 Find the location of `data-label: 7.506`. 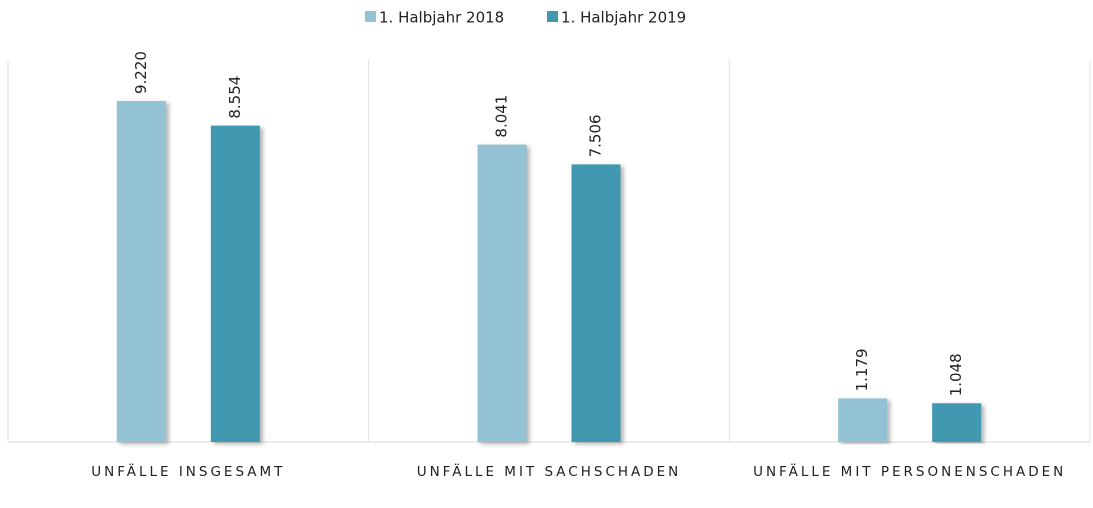

data-label: 7.506 is located at coordinates (596, 135).